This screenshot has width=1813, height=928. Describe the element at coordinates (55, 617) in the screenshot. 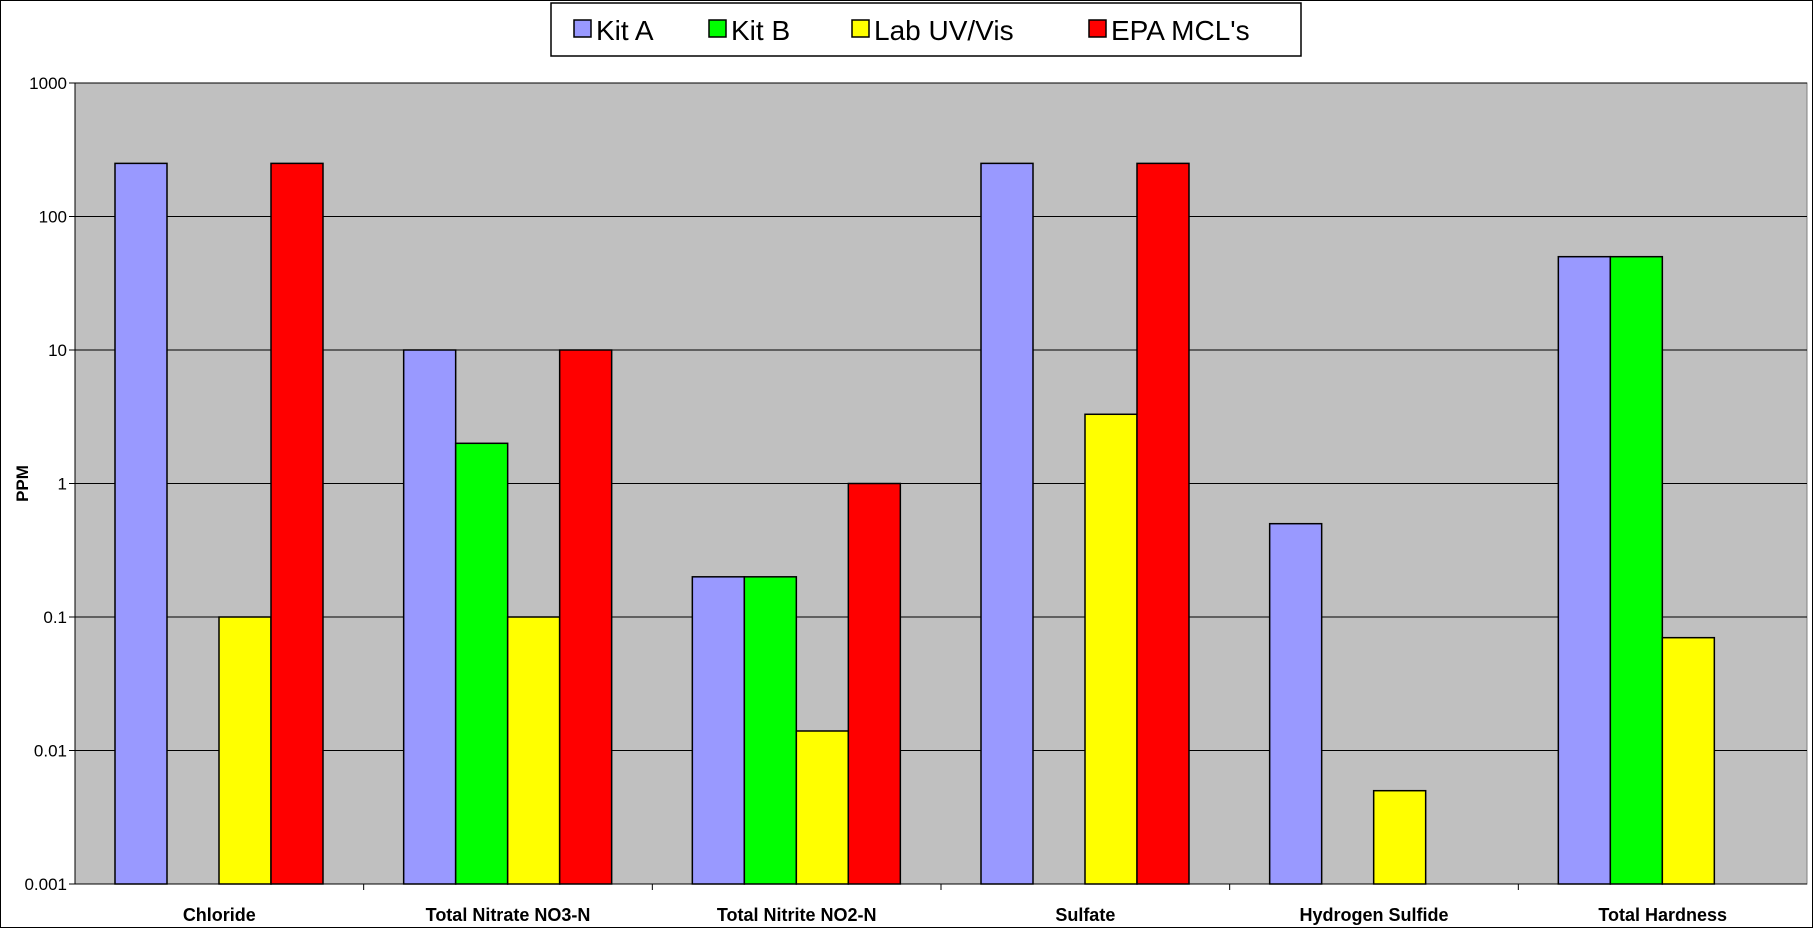

I see `y-tick-label: 0.1` at that location.